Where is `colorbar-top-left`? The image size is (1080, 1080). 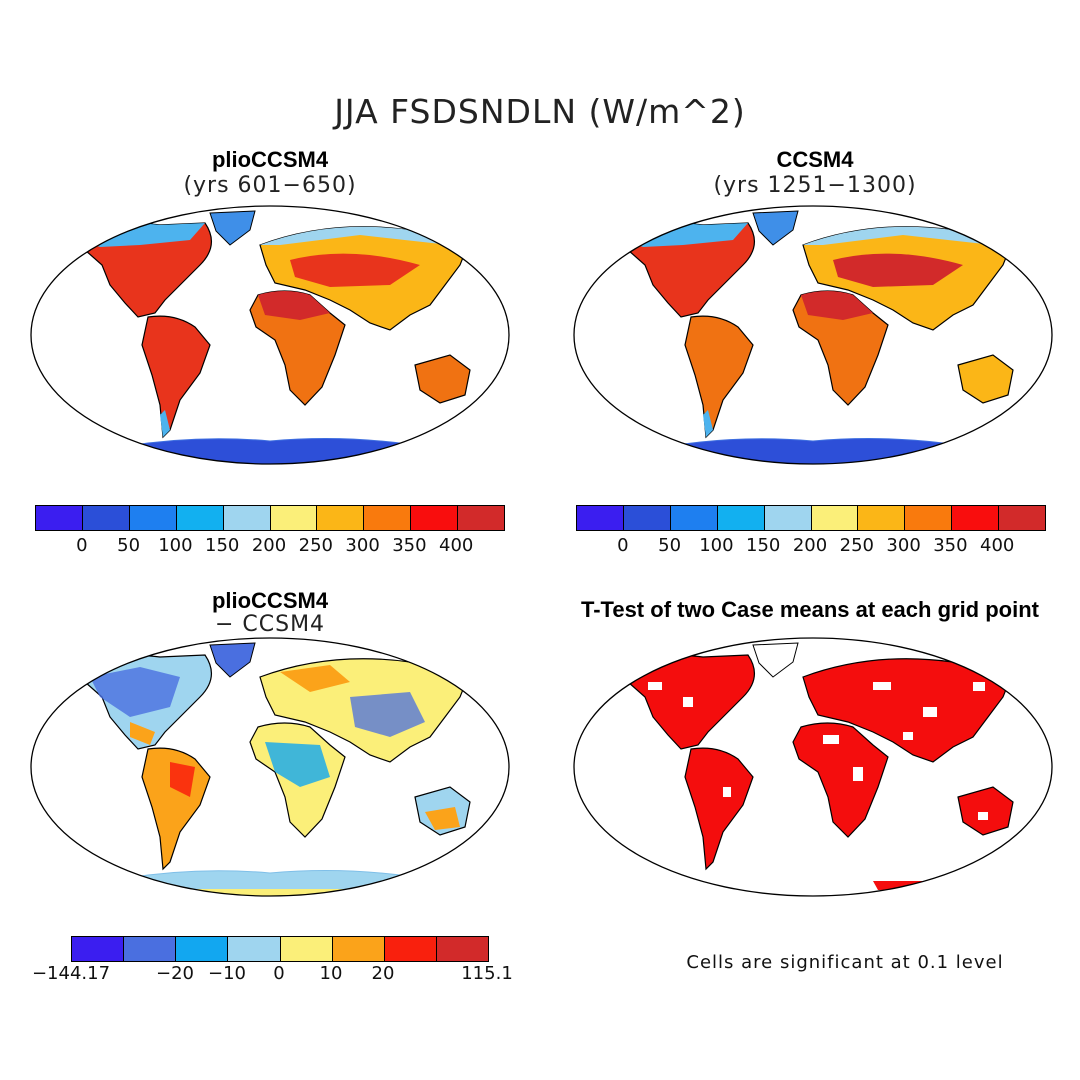 colorbar-top-left is located at coordinates (270, 518).